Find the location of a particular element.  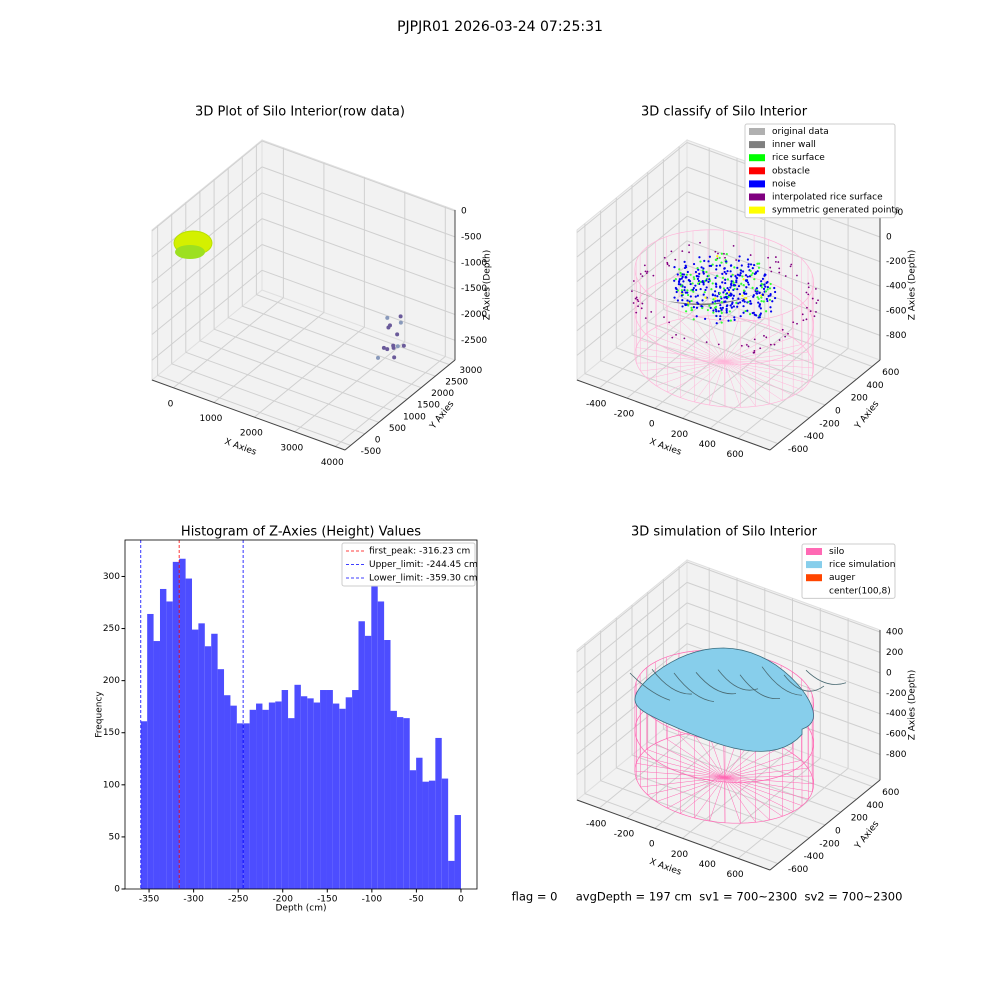

surface-wire is located at coordinates (672, 681).